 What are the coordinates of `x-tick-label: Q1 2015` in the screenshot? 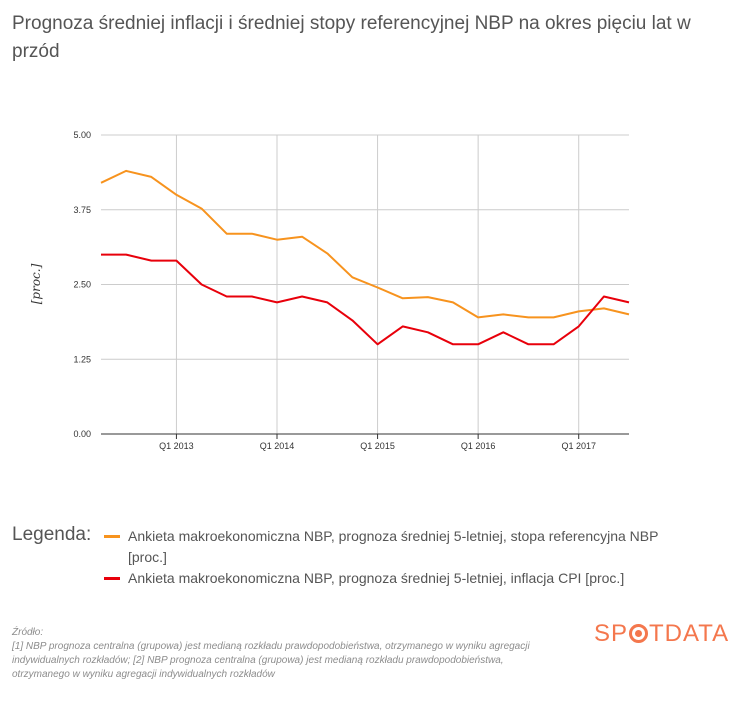 It's located at (377, 446).